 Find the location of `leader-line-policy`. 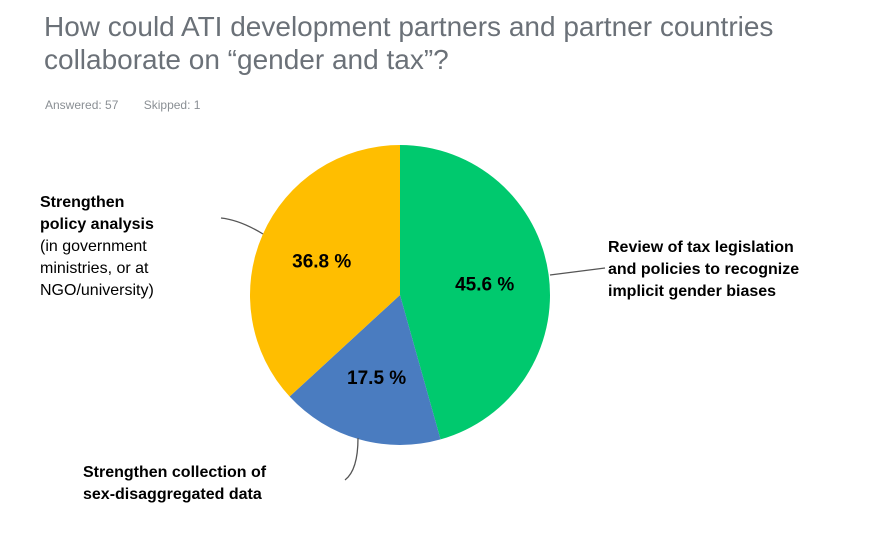

leader-line-policy is located at coordinates (242, 226).